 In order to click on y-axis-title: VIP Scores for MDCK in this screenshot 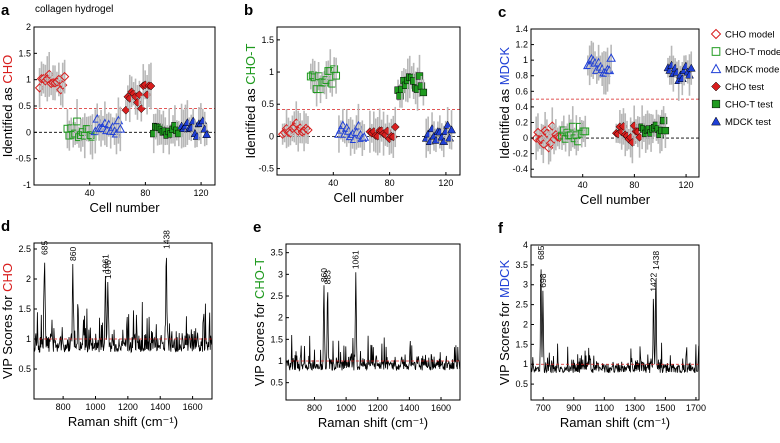, I will do `click(504, 322)`.